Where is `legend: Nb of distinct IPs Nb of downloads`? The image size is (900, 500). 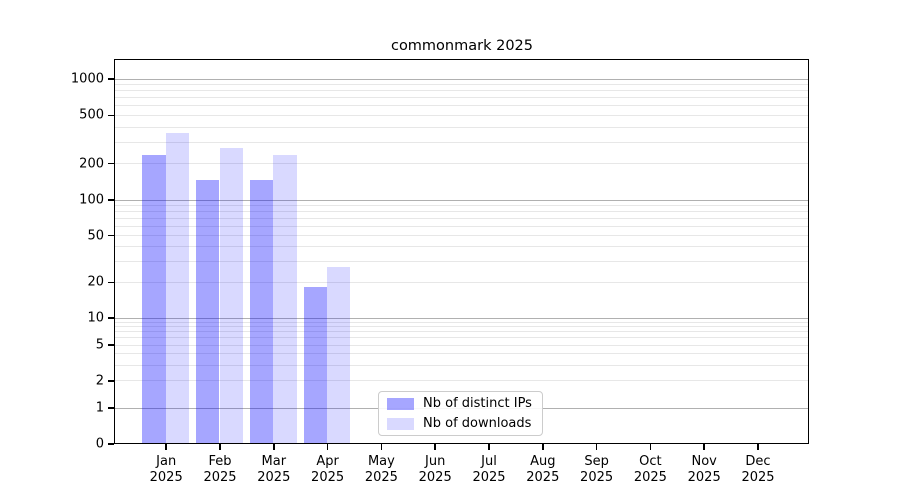
legend: Nb of distinct IPs Nb of downloads is located at coordinates (460, 413).